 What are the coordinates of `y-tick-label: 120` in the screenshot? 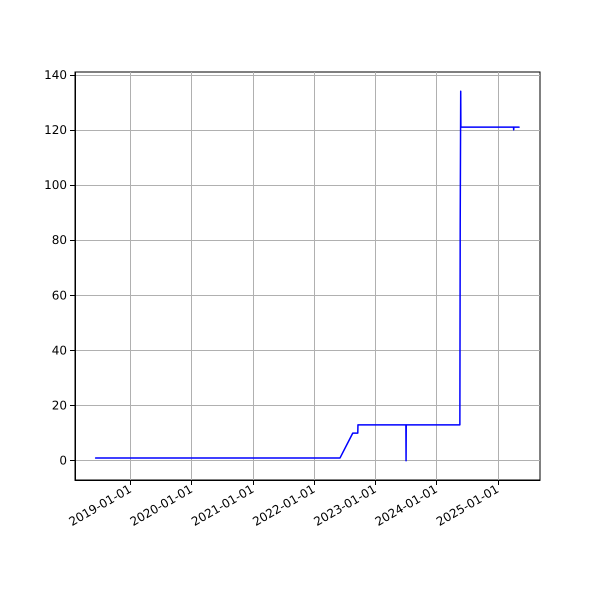 It's located at (55, 129).